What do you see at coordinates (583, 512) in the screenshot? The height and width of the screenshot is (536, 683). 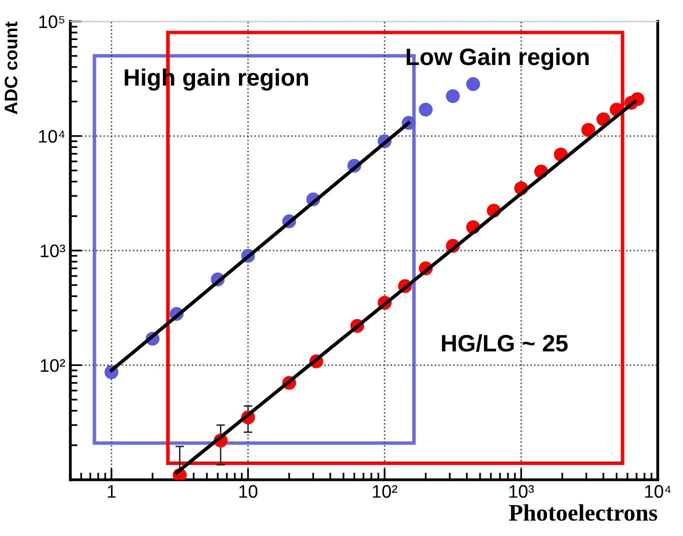 I see `x-axis-title: Photoelectrons` at bounding box center [583, 512].